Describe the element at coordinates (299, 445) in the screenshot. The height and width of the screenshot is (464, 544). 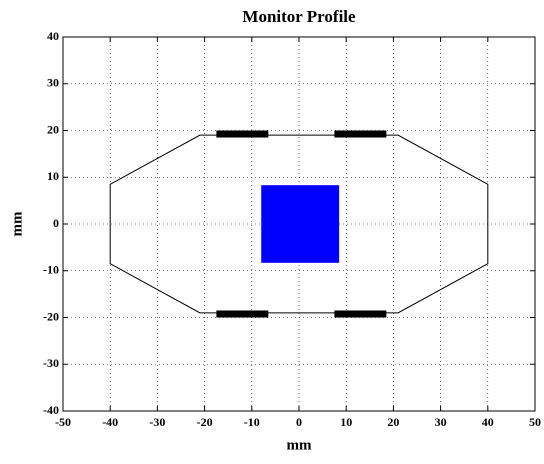
I see `x-axis-label: mm` at that location.